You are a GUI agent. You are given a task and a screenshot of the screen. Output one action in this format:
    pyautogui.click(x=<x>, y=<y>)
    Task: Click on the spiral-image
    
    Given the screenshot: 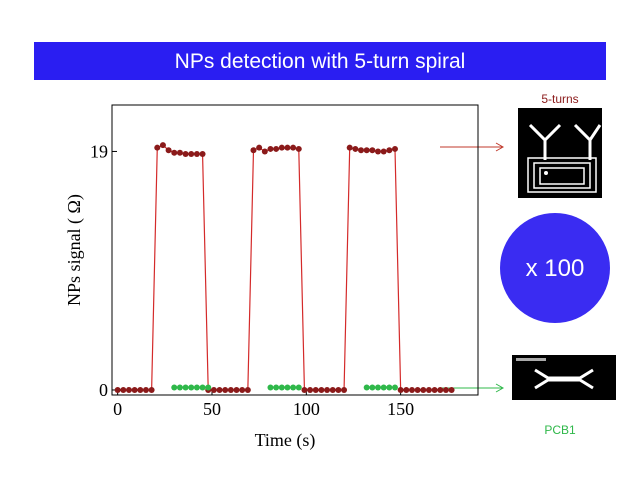 What is the action you would take?
    pyautogui.click(x=560, y=153)
    